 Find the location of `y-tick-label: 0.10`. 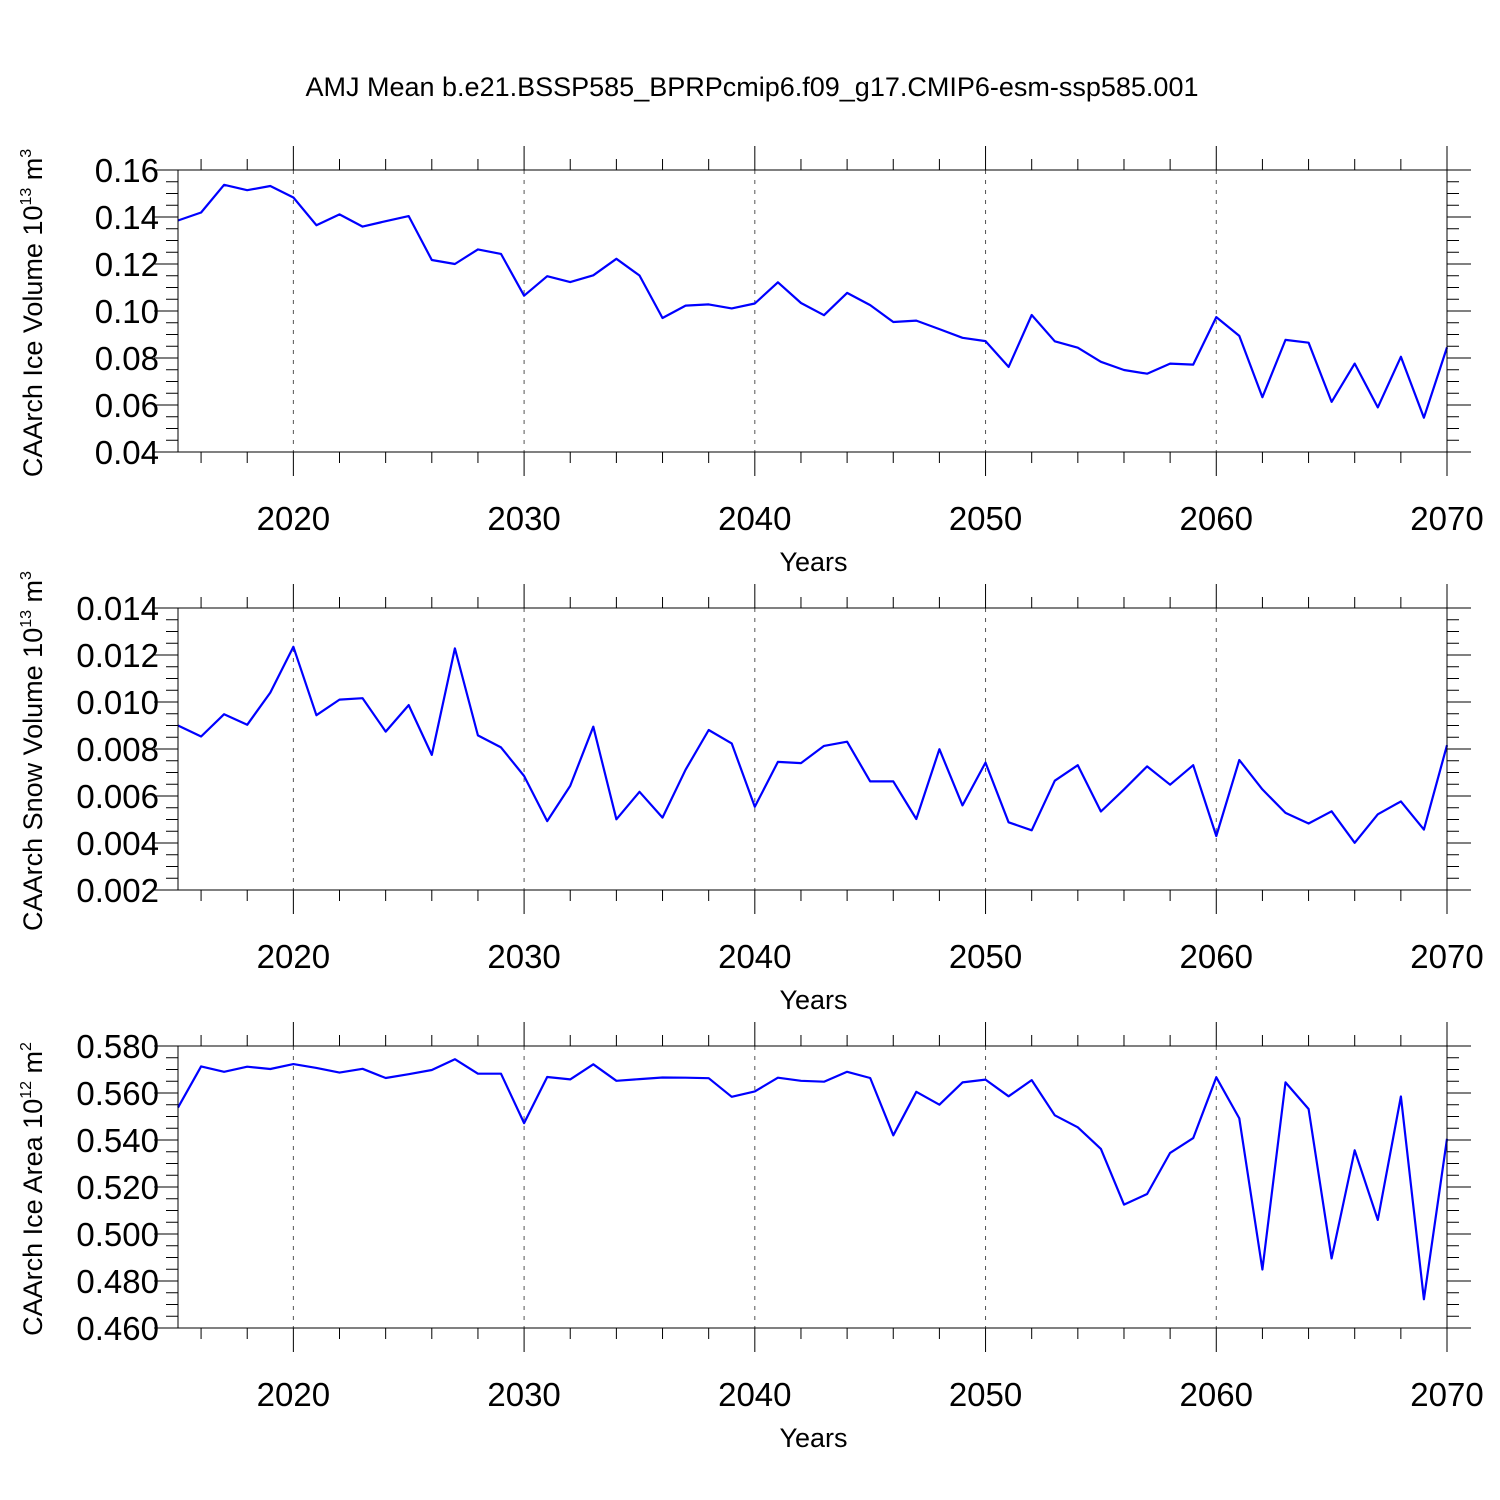

y-tick-label: 0.10 is located at coordinates (127, 311).